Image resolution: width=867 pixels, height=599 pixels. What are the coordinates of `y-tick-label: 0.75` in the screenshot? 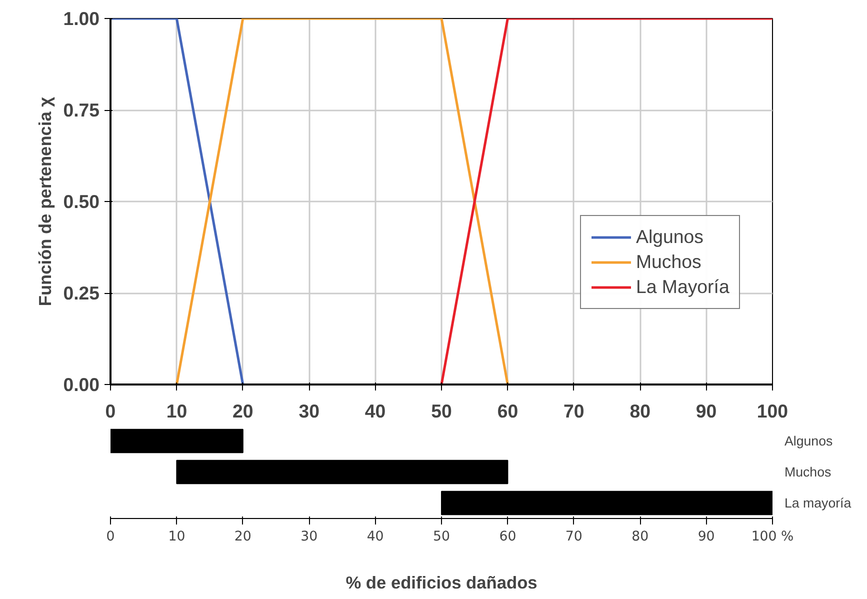 It's located at (81, 110).